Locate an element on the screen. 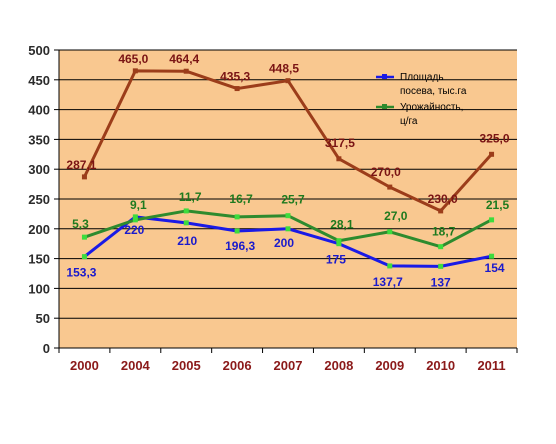 This screenshot has width=556, height=444. data-label-area: 200 is located at coordinates (284, 243).